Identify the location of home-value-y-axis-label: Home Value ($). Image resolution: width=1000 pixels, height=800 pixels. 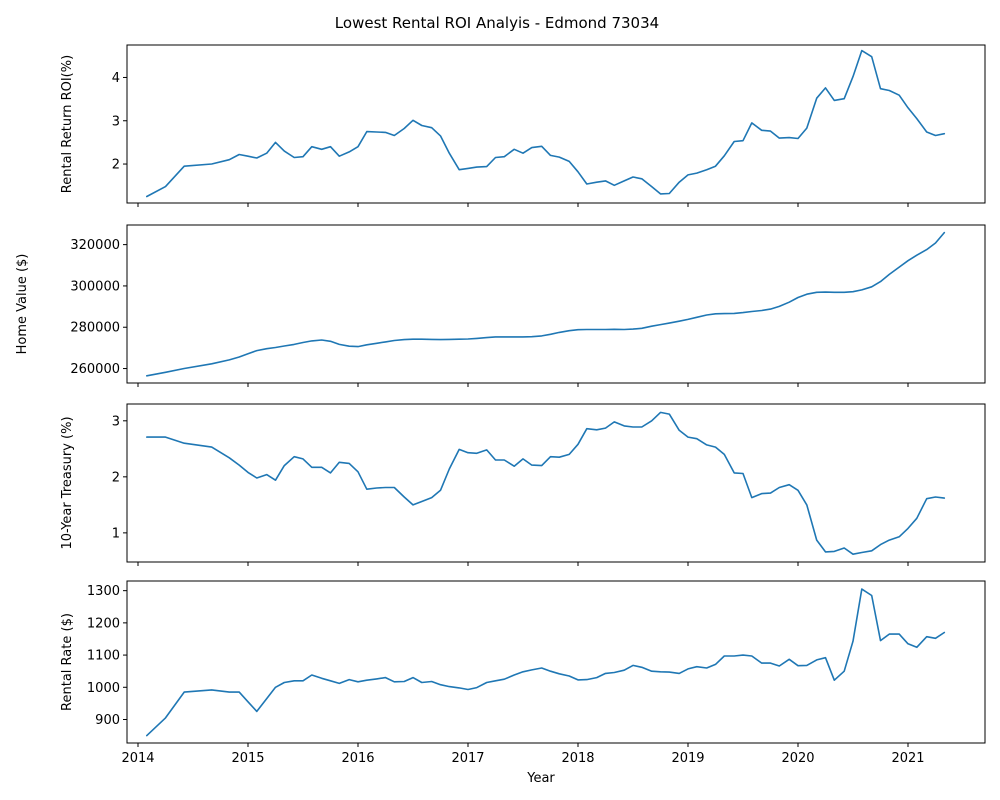
(22, 304).